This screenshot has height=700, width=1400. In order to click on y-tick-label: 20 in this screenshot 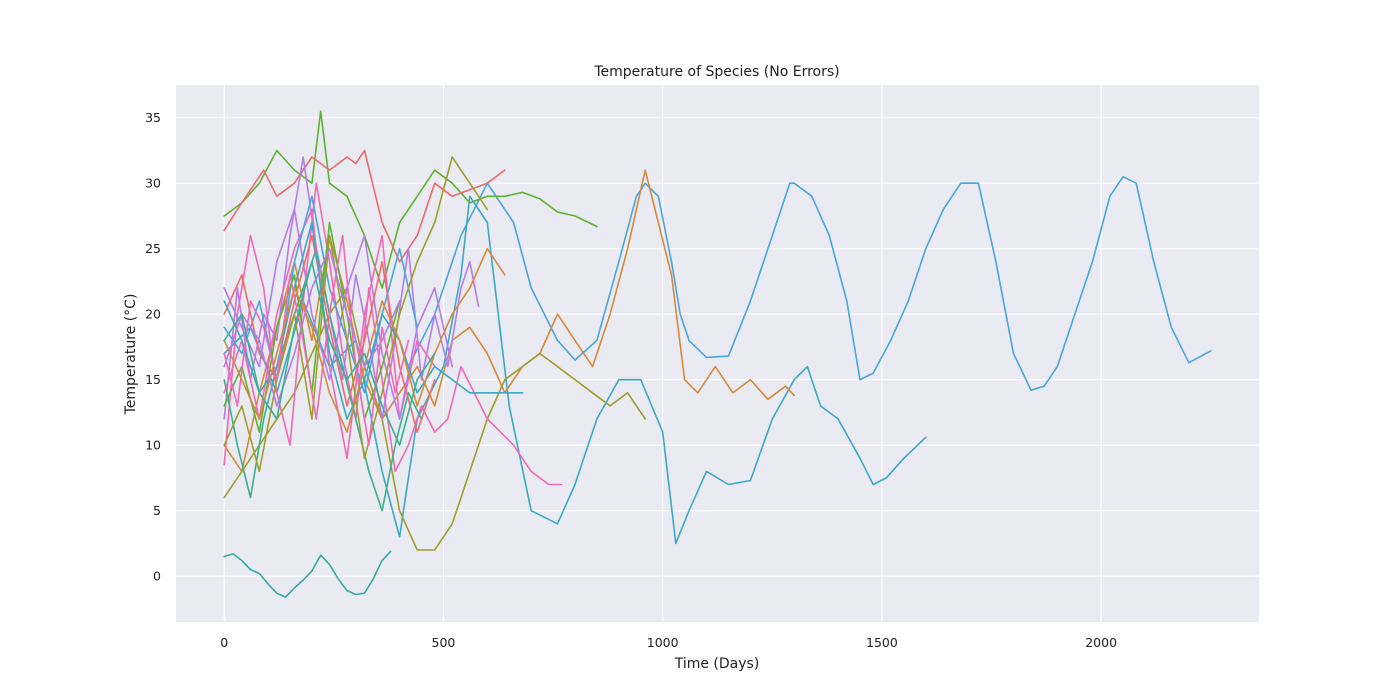, I will do `click(153, 314)`.